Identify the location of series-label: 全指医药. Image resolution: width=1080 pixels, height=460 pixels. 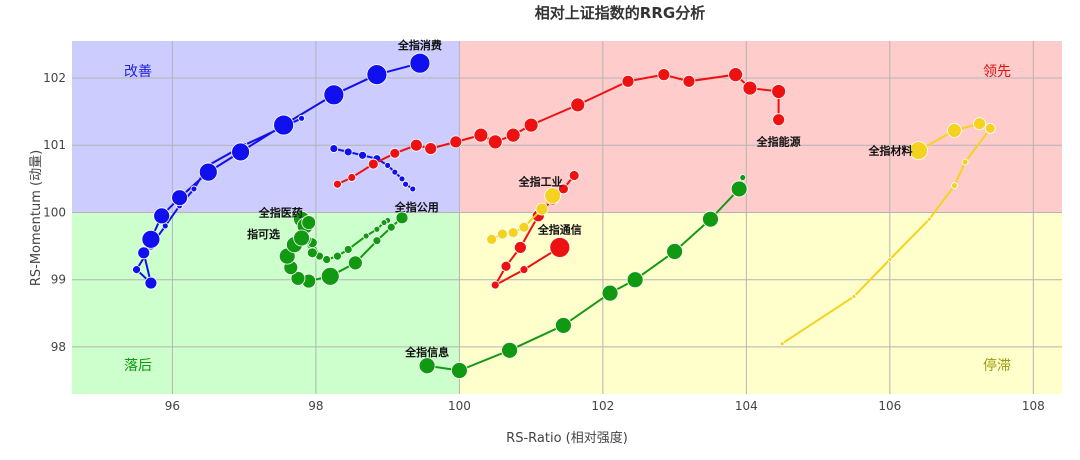
(280, 213).